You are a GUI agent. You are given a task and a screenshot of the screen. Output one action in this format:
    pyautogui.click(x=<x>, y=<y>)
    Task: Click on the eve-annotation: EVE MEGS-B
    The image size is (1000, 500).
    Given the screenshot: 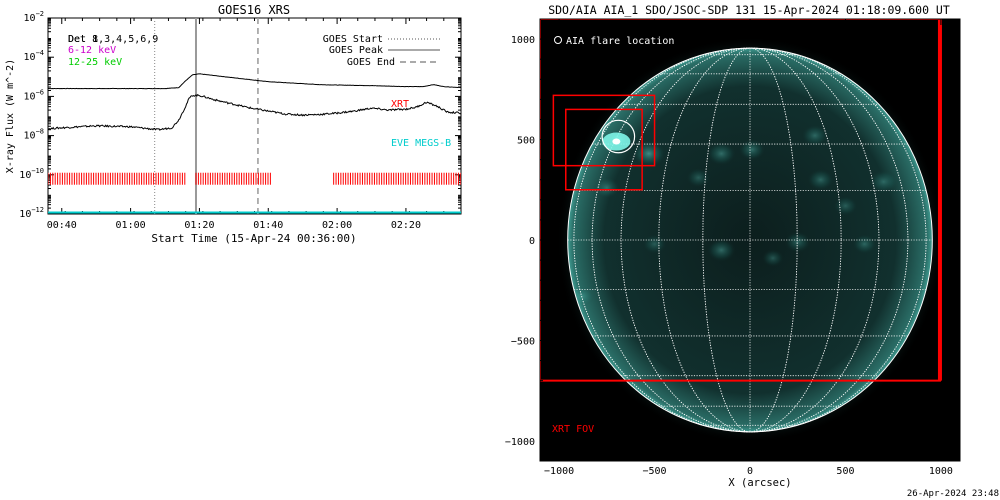 What is the action you would take?
    pyautogui.click(x=421, y=143)
    